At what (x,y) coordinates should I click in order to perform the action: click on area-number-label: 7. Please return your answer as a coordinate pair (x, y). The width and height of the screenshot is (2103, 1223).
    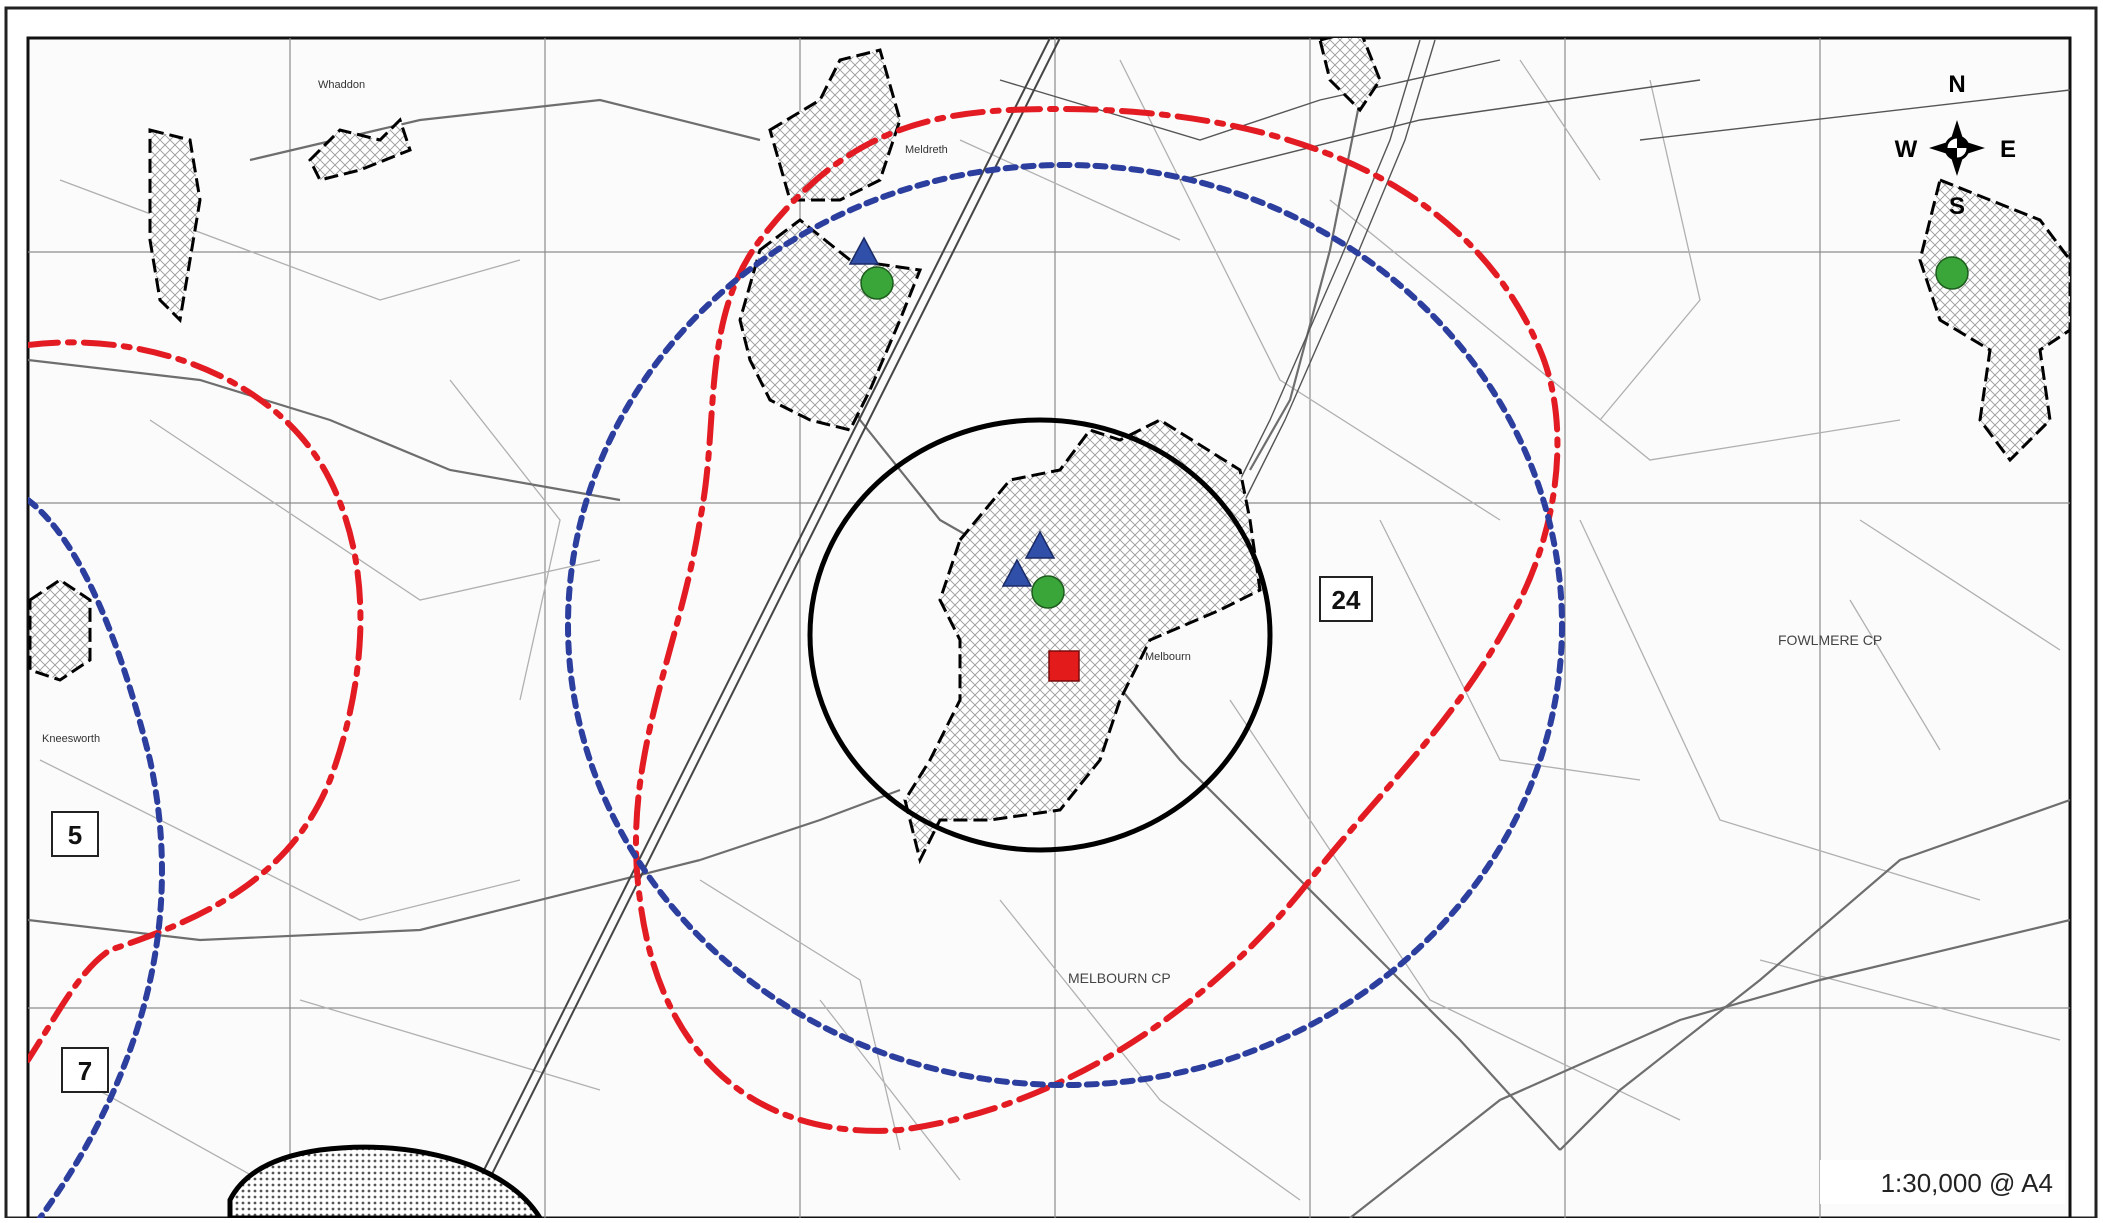
    Looking at the image, I should click on (85, 1071).